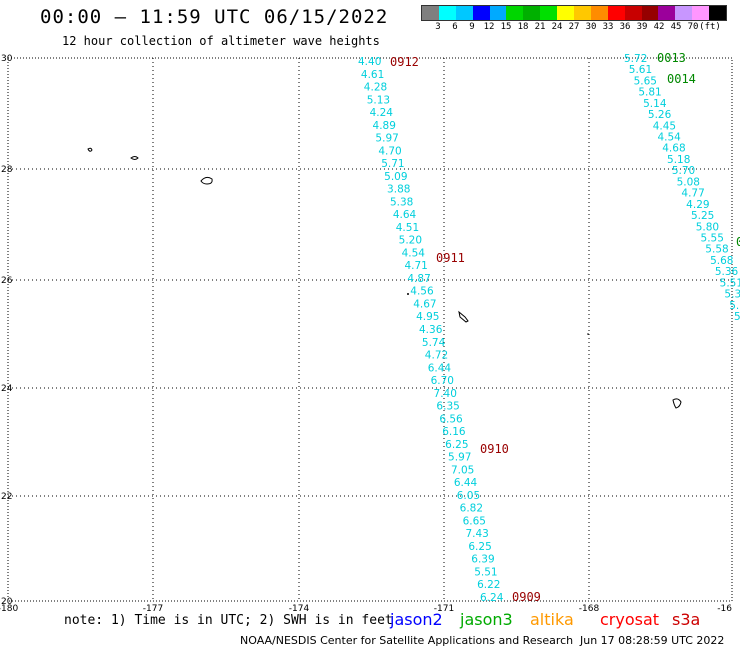 The width and height of the screenshot is (740, 650). Describe the element at coordinates (678, 160) in the screenshot. I see `wave-height-value: 5.18` at that location.